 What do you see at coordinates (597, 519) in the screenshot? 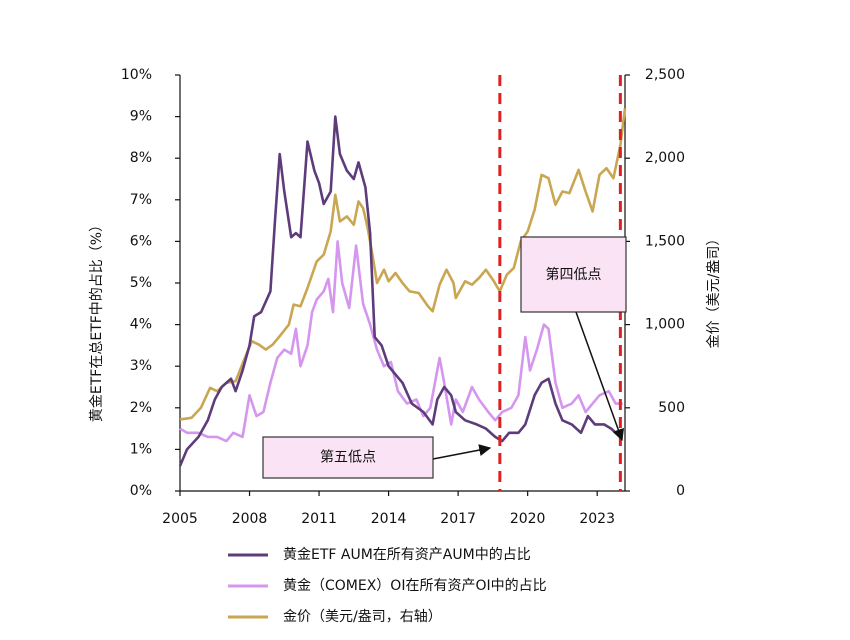
I see `x-tick-label: 2023` at bounding box center [597, 519].